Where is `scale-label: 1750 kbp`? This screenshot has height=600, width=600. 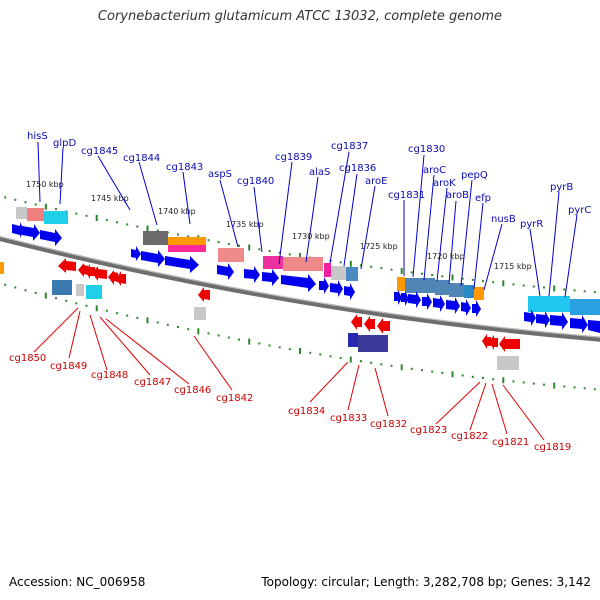 scale-label: 1750 kbp is located at coordinates (45, 184).